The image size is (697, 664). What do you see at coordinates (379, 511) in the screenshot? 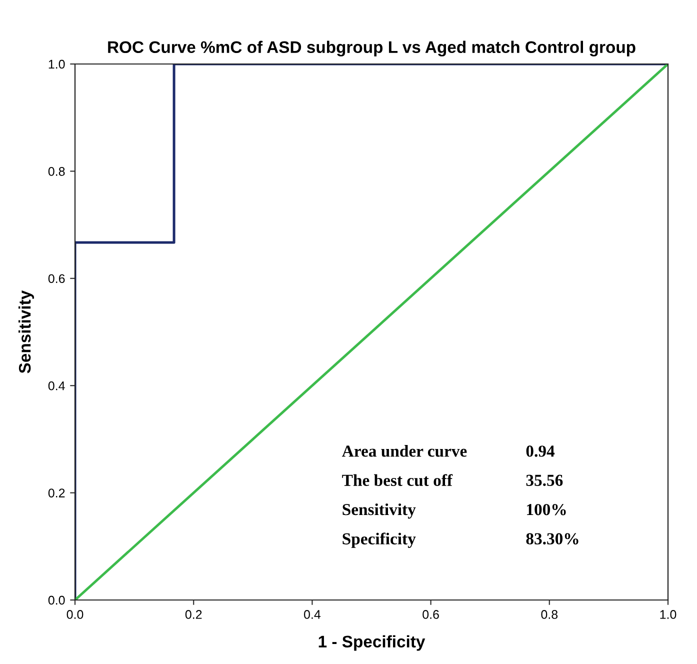
I see `annotation: Sensitivity` at bounding box center [379, 511].